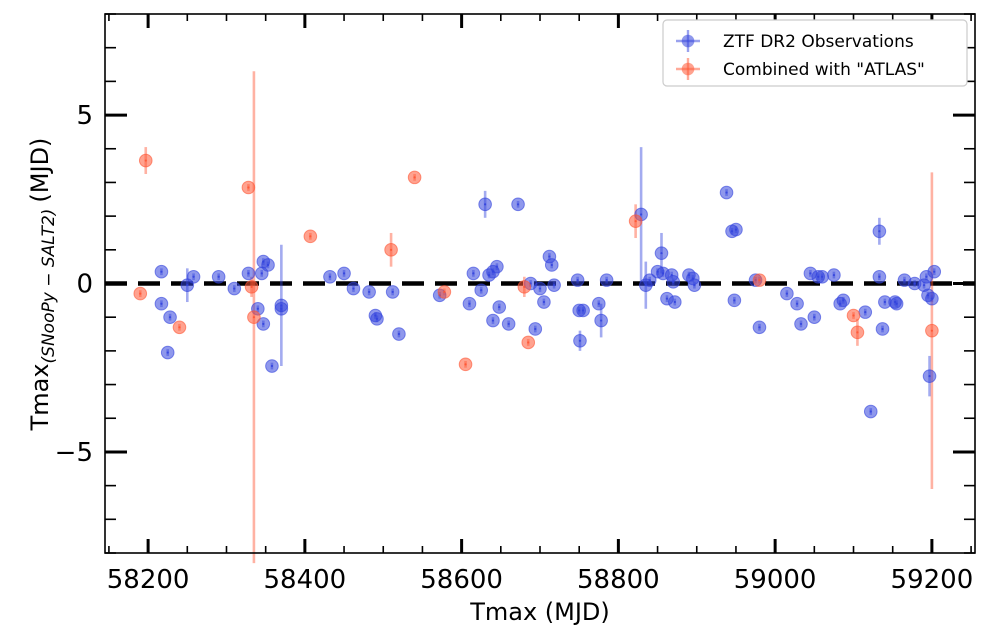 The height and width of the screenshot is (639, 996). I want to click on x-tick-label: 59200, so click(932, 580).